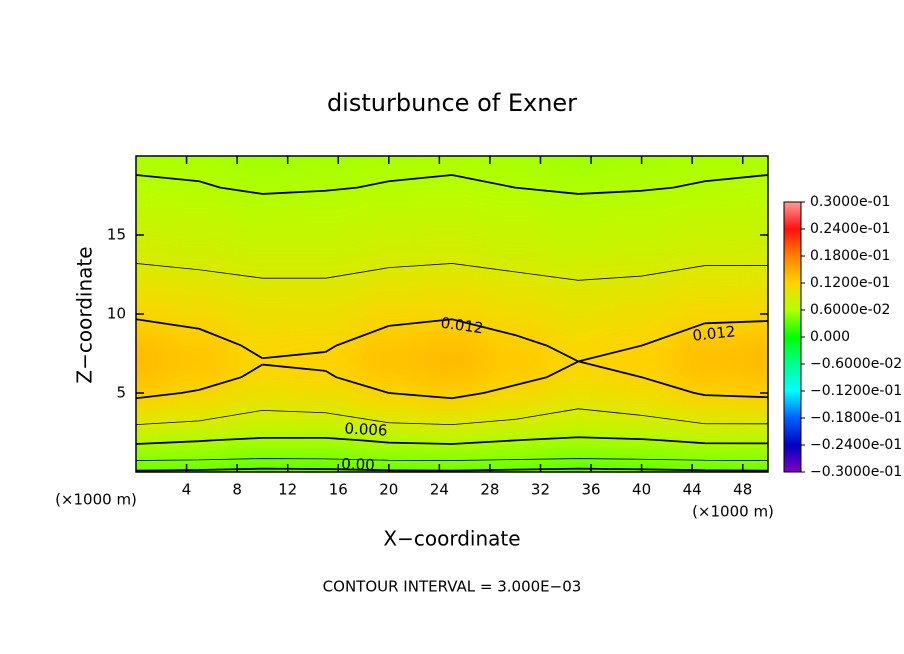 This screenshot has width=904, height=654. I want to click on x-tick-label: 20, so click(388, 490).